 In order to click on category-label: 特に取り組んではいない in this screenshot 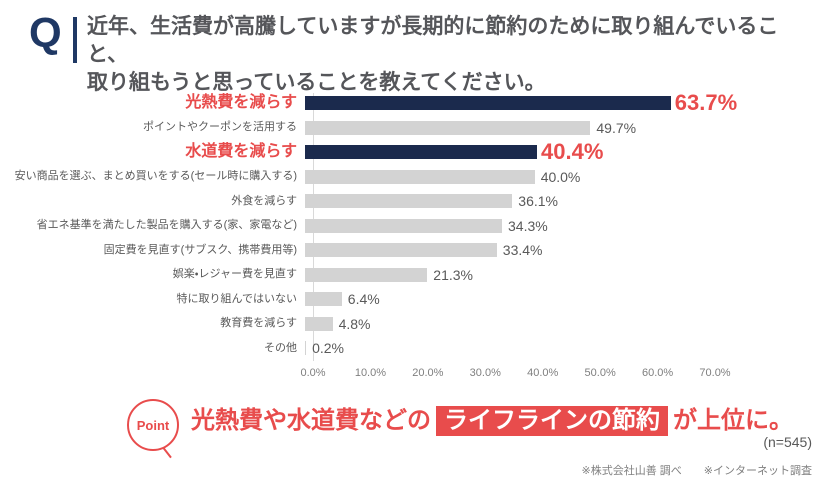, I will do `click(236, 298)`.